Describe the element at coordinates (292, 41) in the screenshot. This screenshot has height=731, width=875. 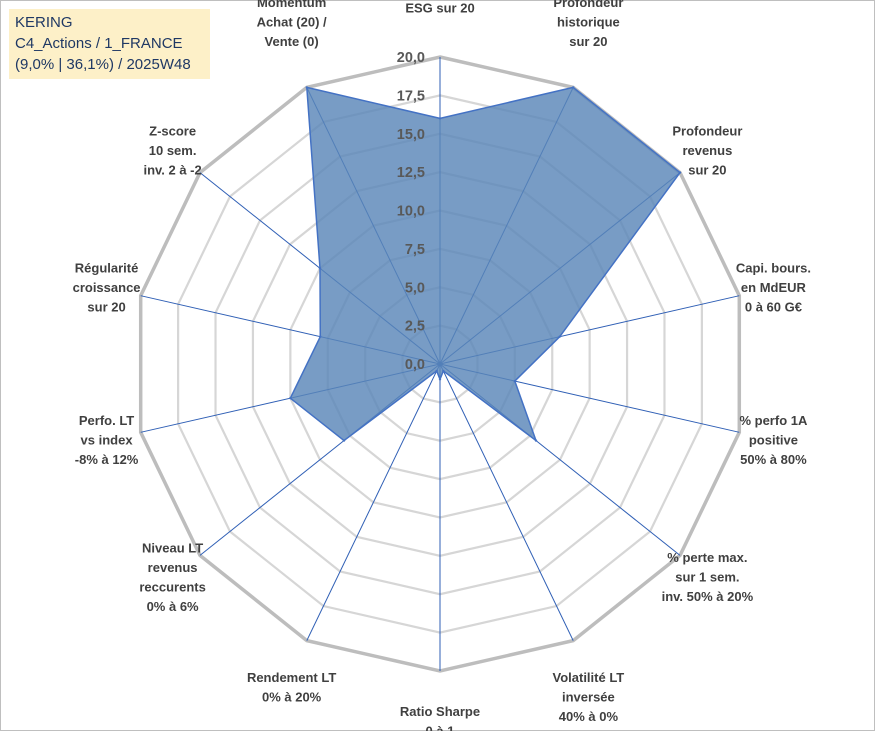
I see `axis-label: Vente (0)` at that location.